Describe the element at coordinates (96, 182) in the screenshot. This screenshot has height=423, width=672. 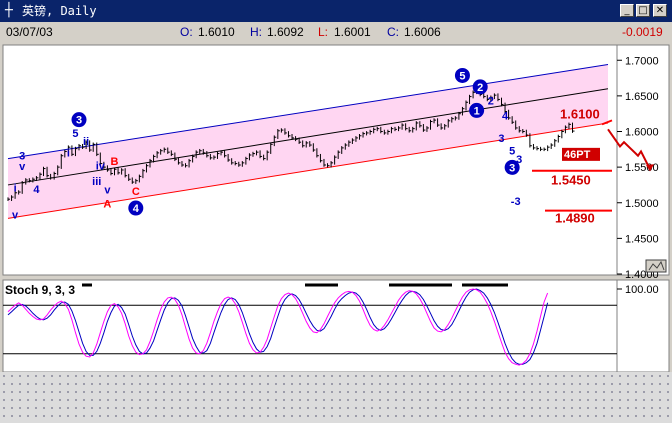
I see `wave-label: iii` at that location.